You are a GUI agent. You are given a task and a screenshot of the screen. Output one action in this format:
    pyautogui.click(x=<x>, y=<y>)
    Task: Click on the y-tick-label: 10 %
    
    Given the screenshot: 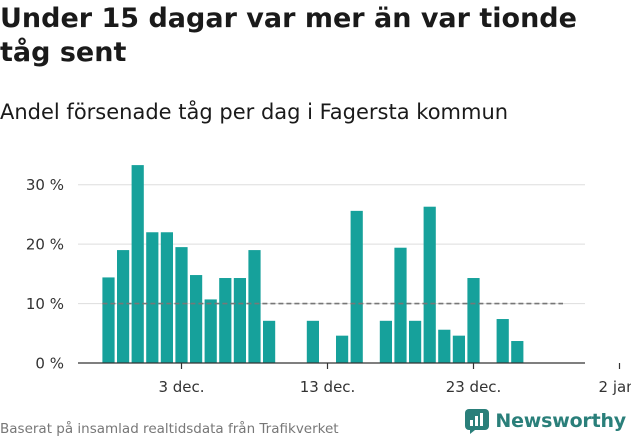 What is the action you would take?
    pyautogui.click(x=45, y=304)
    